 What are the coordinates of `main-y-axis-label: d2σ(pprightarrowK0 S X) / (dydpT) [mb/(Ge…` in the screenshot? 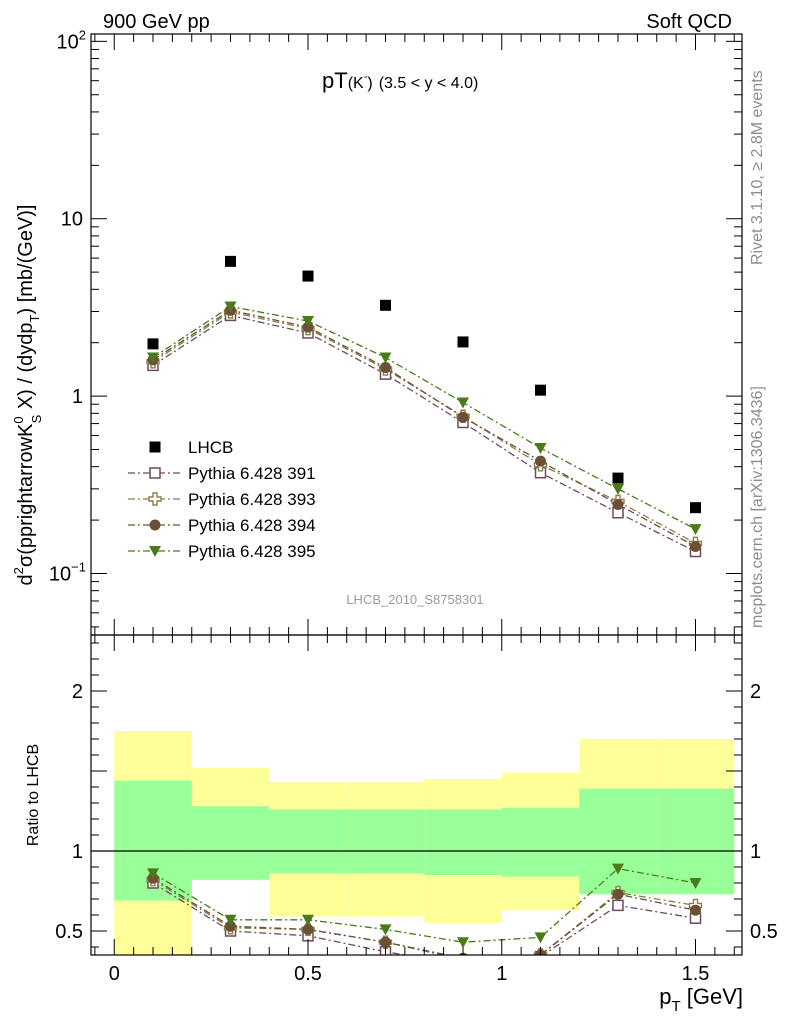 It's located at (27, 394).